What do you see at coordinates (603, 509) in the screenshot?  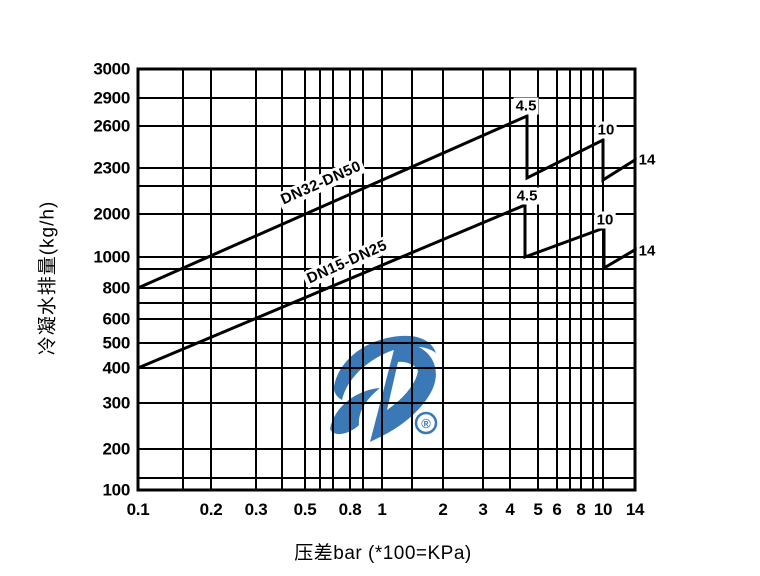 I see `x-tick-label: 10` at bounding box center [603, 509].